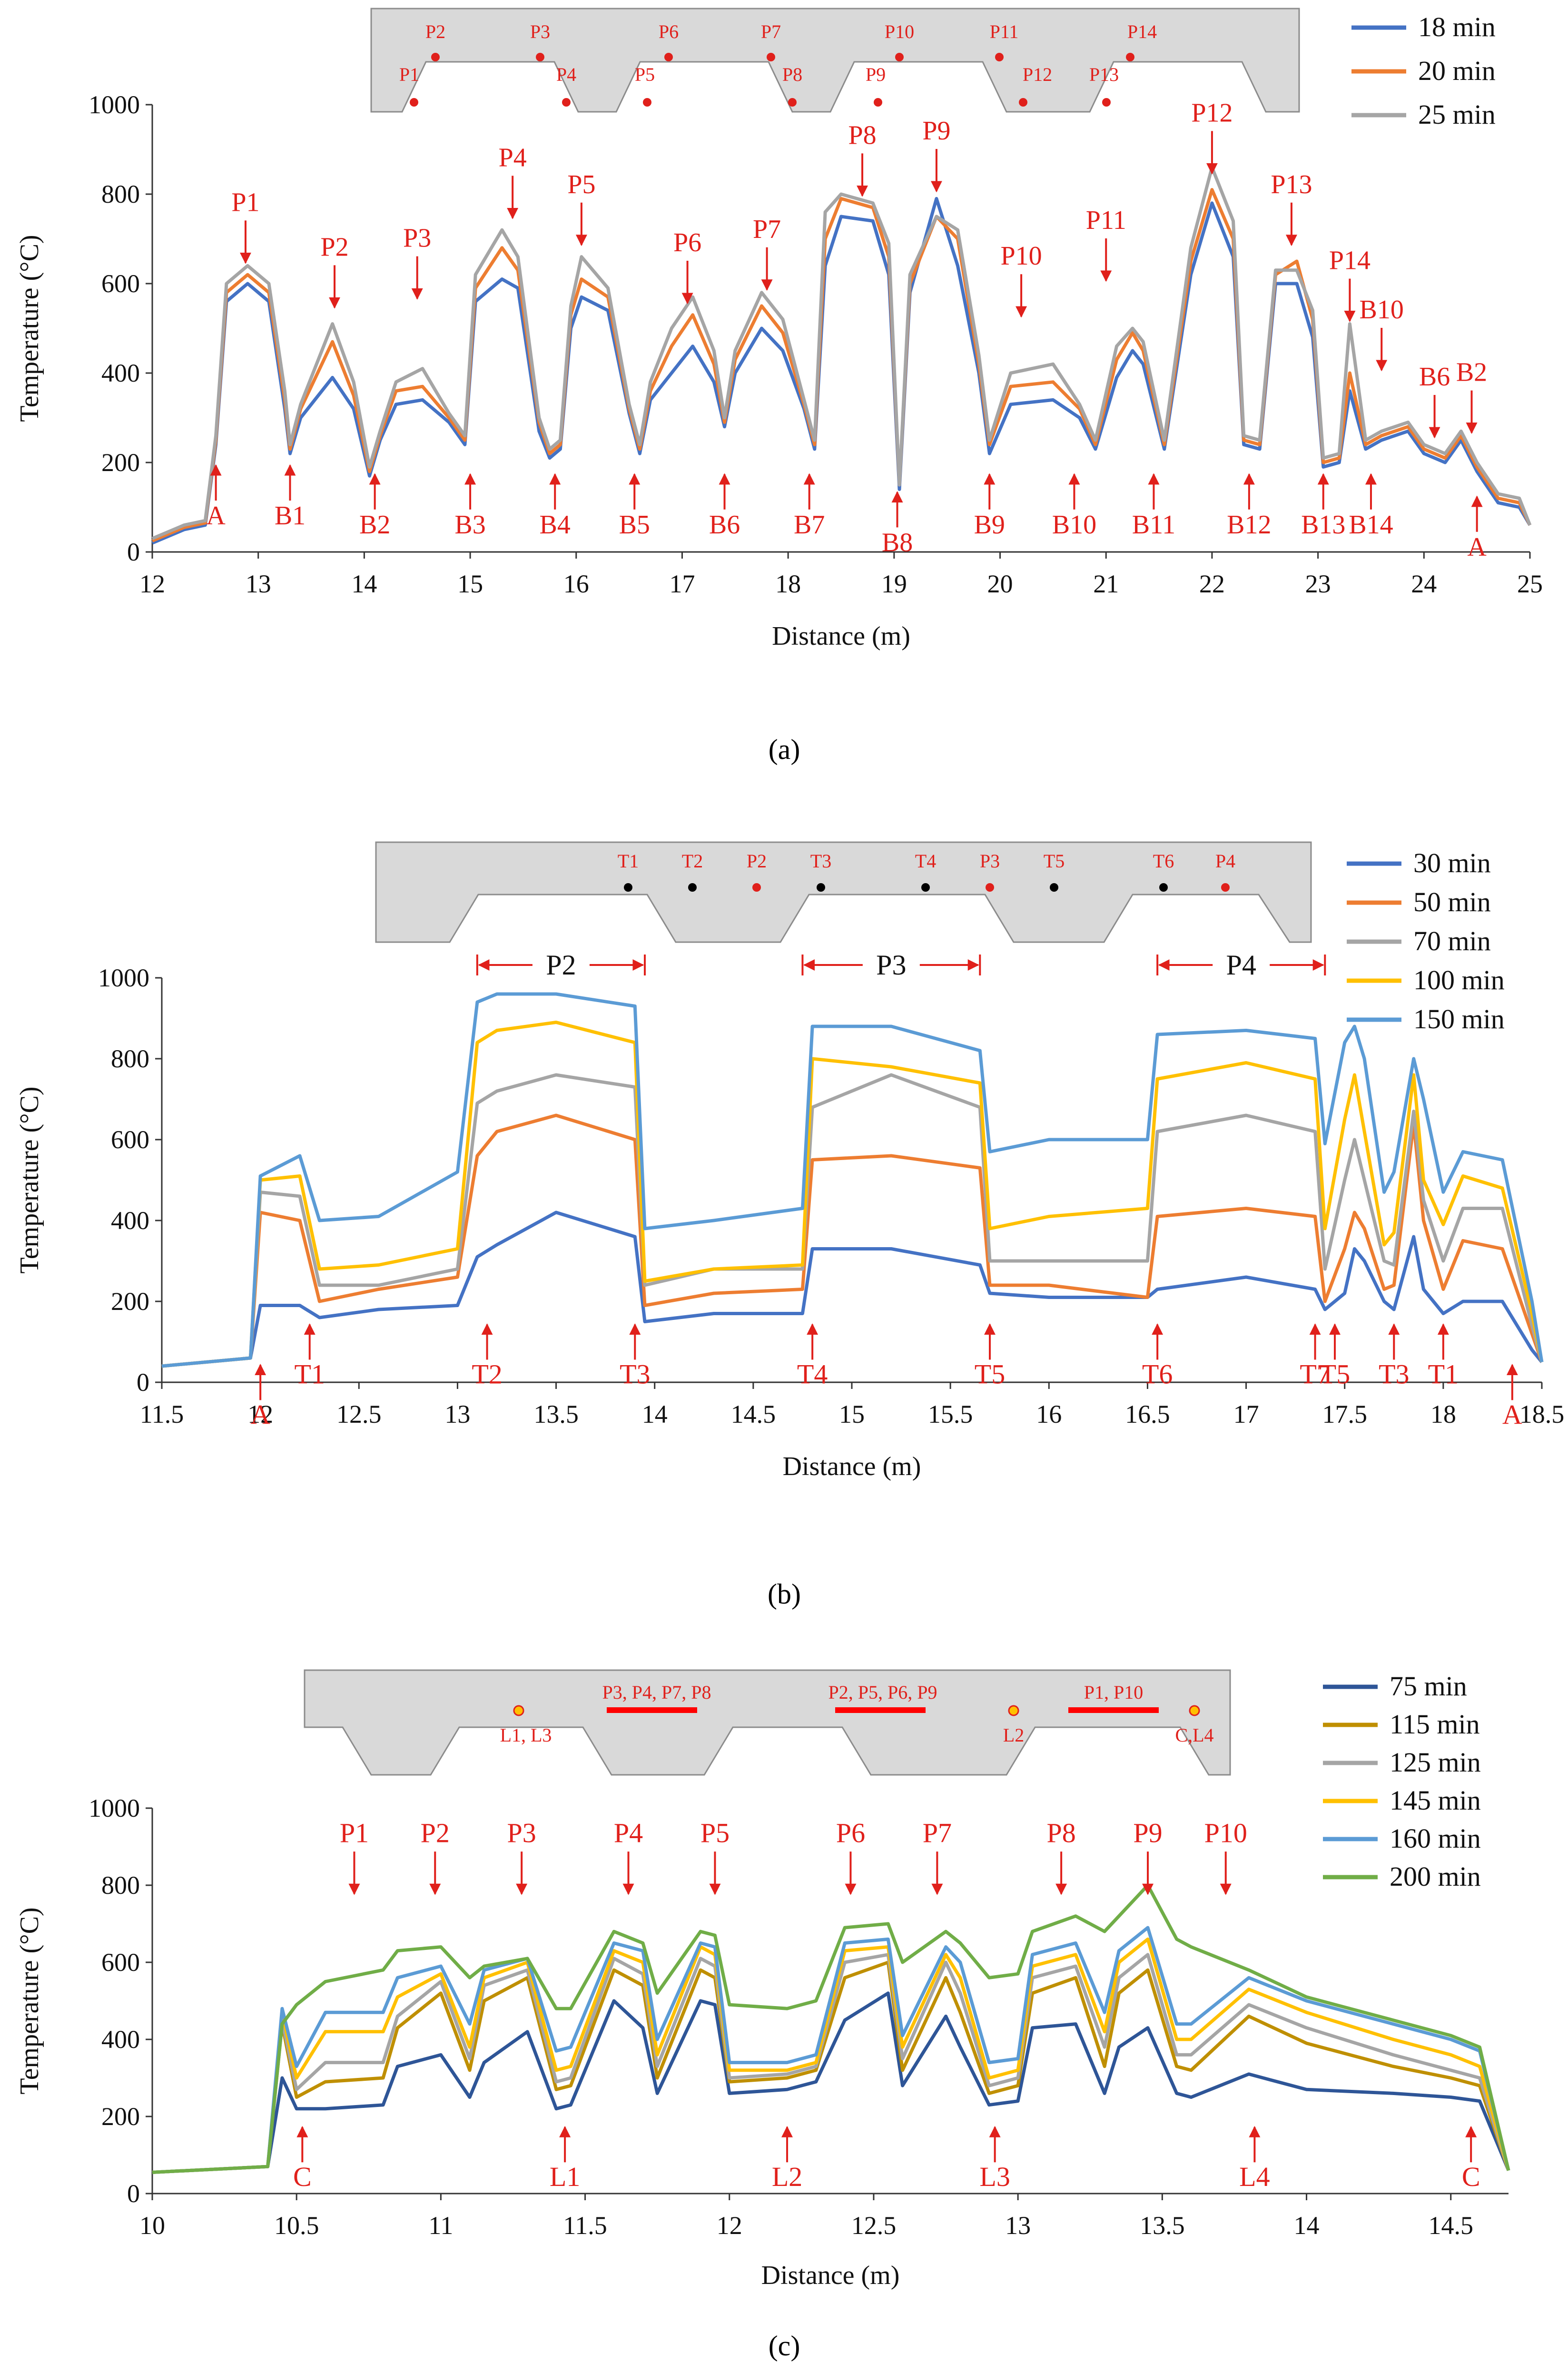 The width and height of the screenshot is (1568, 2372). What do you see at coordinates (1457, 114) in the screenshot?
I see `legend-label: 25 min` at bounding box center [1457, 114].